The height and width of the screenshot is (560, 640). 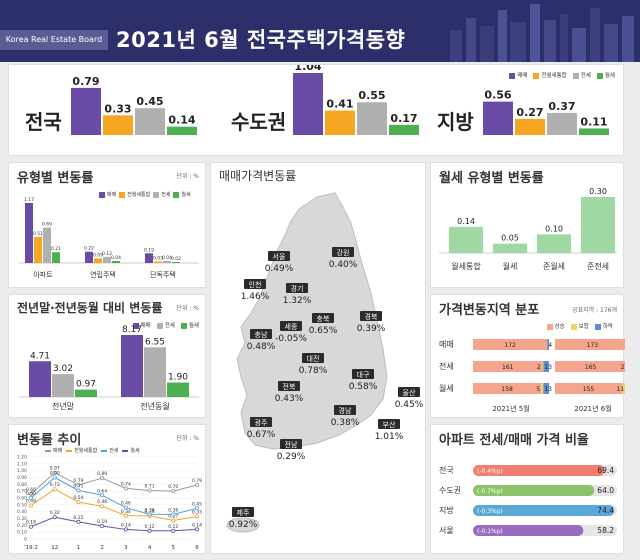 I want to click on trend-title: 변동률 추이, so click(x=49, y=440).